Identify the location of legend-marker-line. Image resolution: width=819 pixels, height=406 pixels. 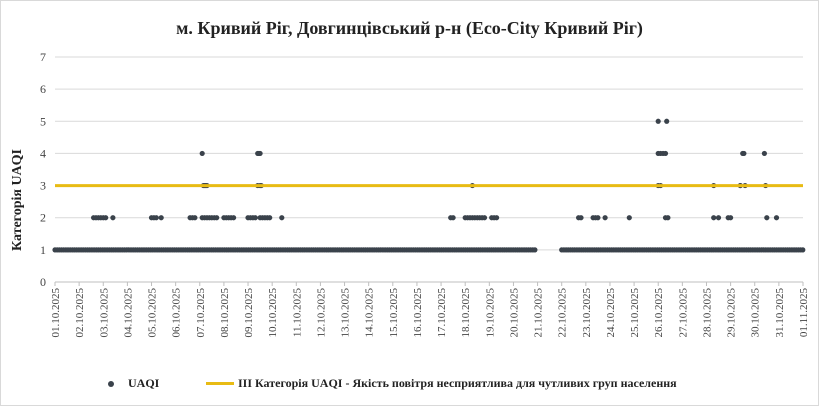
(220, 383).